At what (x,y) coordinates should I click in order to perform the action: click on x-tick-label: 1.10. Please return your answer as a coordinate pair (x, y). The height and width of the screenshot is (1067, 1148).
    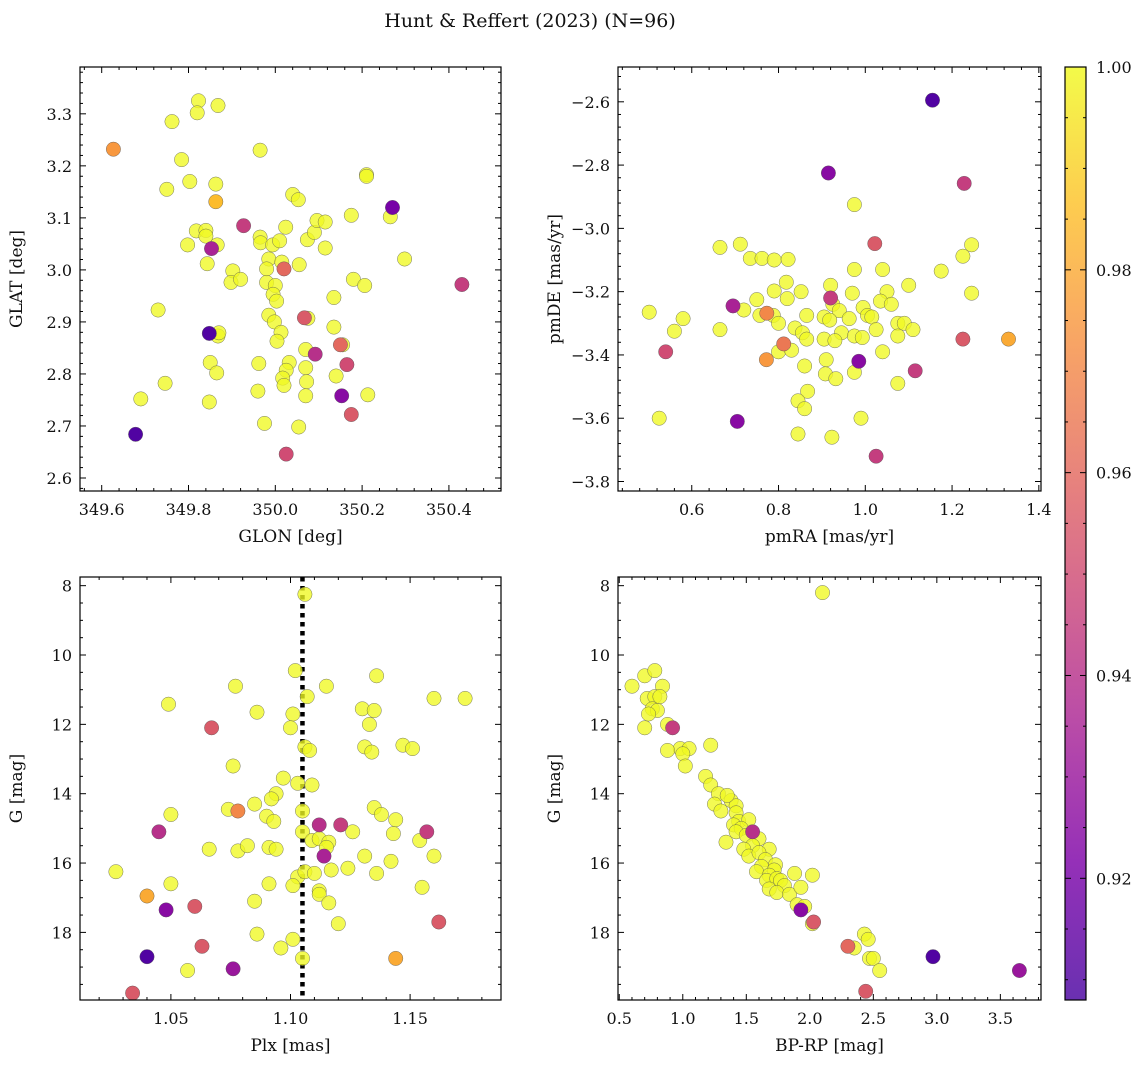
    Looking at the image, I should click on (291, 1018).